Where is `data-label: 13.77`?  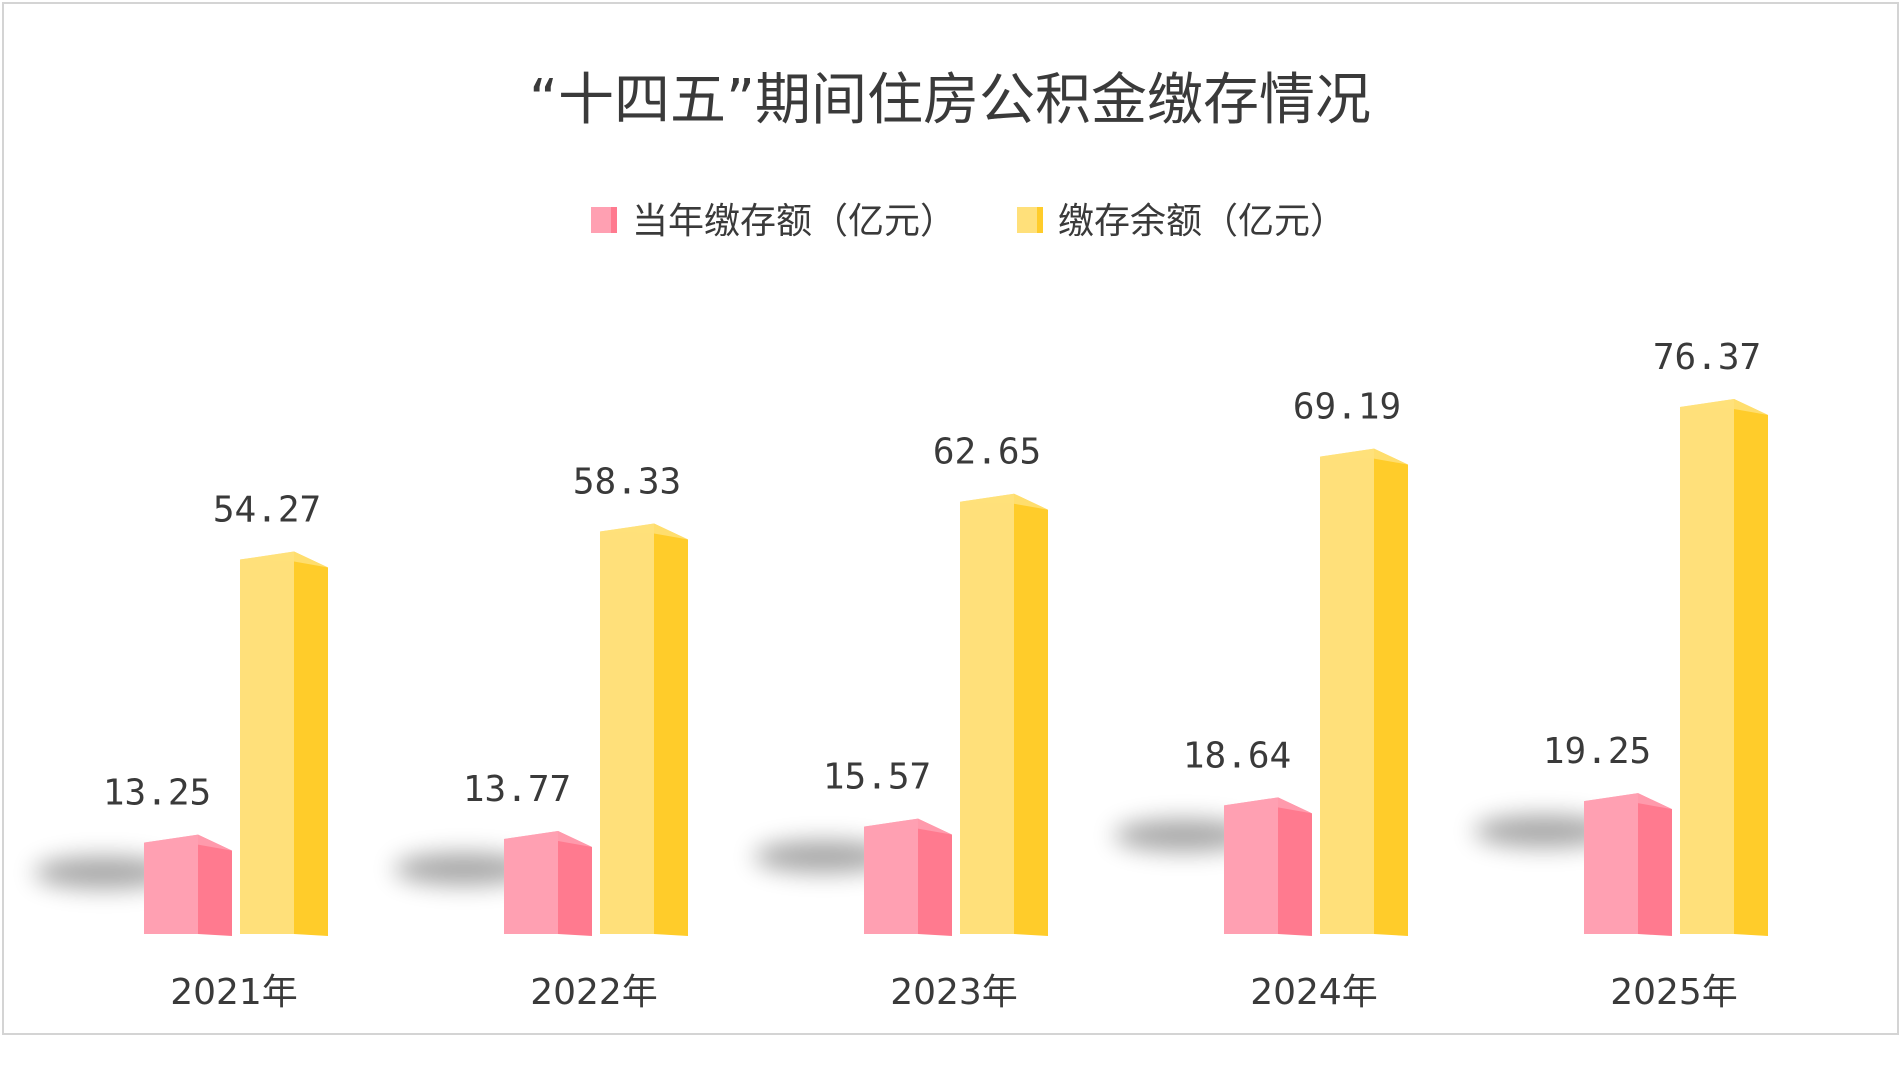 data-label: 13.77 is located at coordinates (517, 789).